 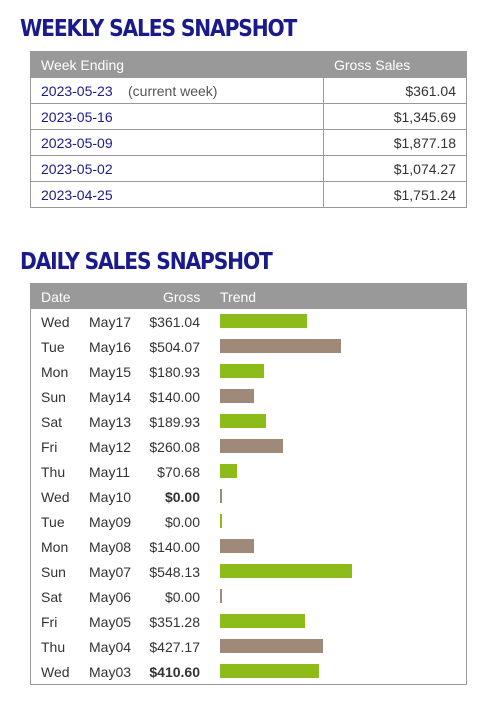 What do you see at coordinates (174, 647) in the screenshot?
I see `daily-gross-value: $427.17` at bounding box center [174, 647].